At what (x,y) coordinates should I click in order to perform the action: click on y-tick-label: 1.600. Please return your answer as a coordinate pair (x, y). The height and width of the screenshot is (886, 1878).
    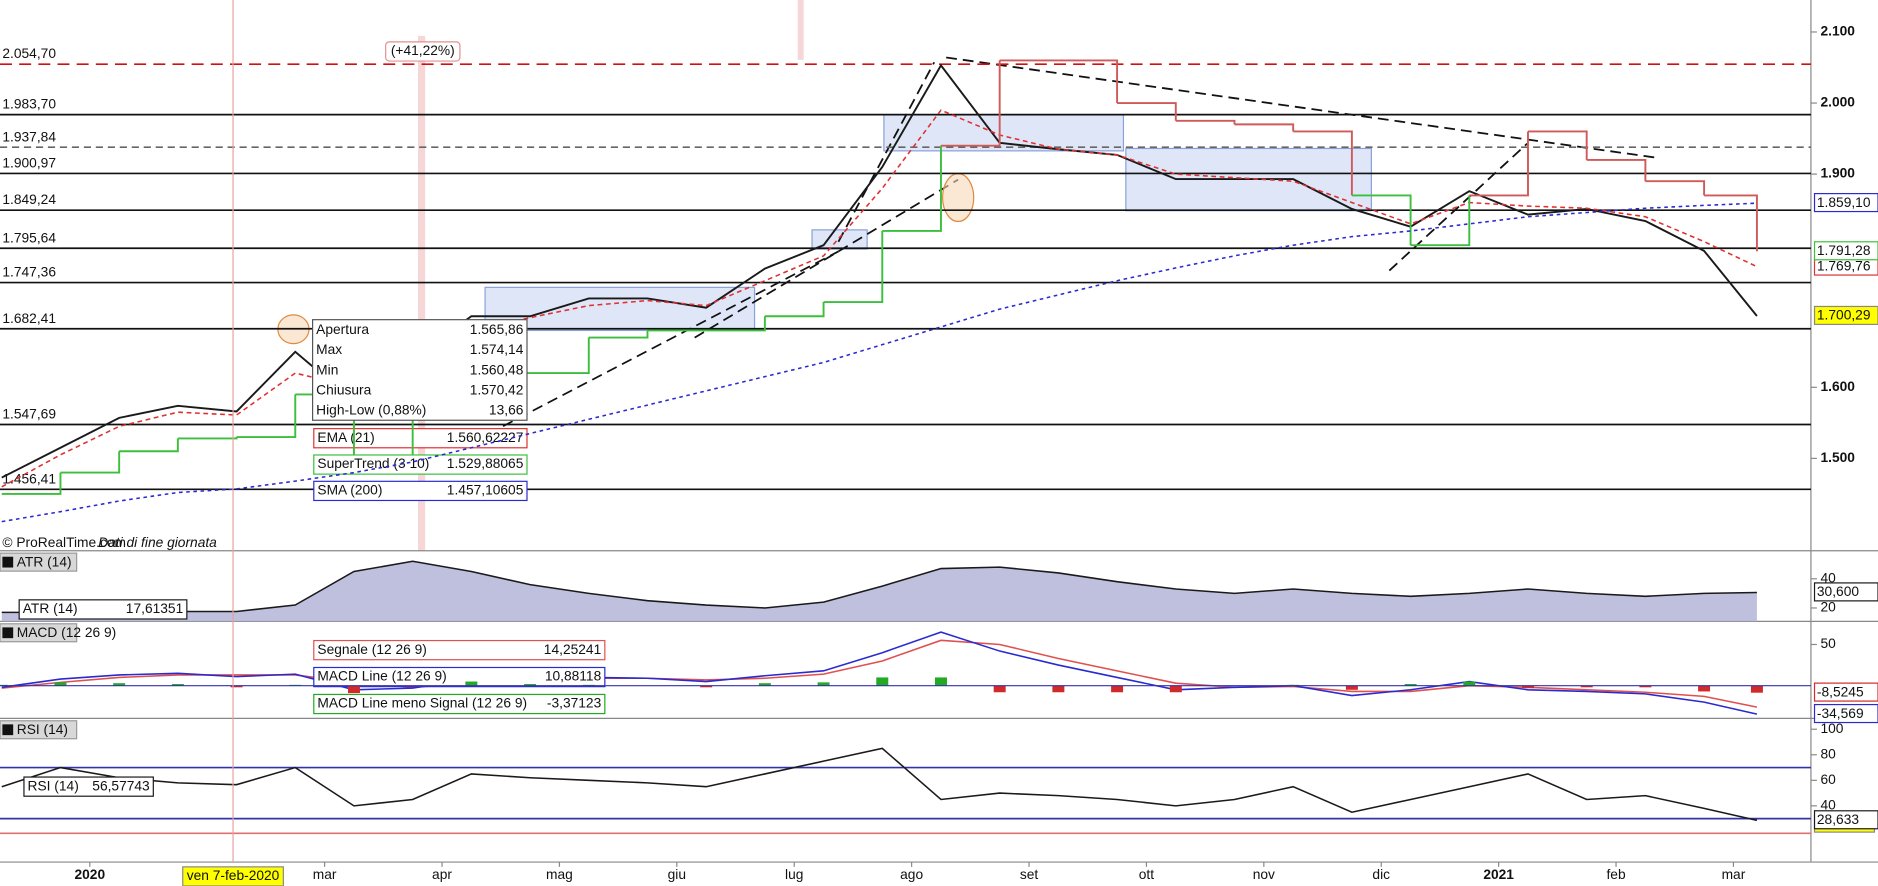
    Looking at the image, I should click on (1838, 386).